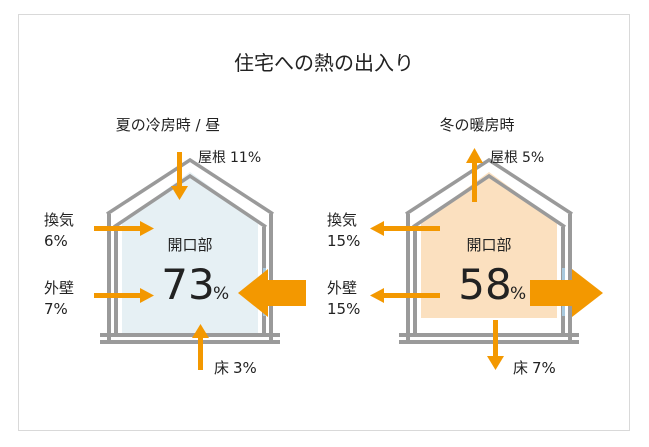  What do you see at coordinates (552, 293) in the screenshot?
I see `winter-openings-arrow` at bounding box center [552, 293].